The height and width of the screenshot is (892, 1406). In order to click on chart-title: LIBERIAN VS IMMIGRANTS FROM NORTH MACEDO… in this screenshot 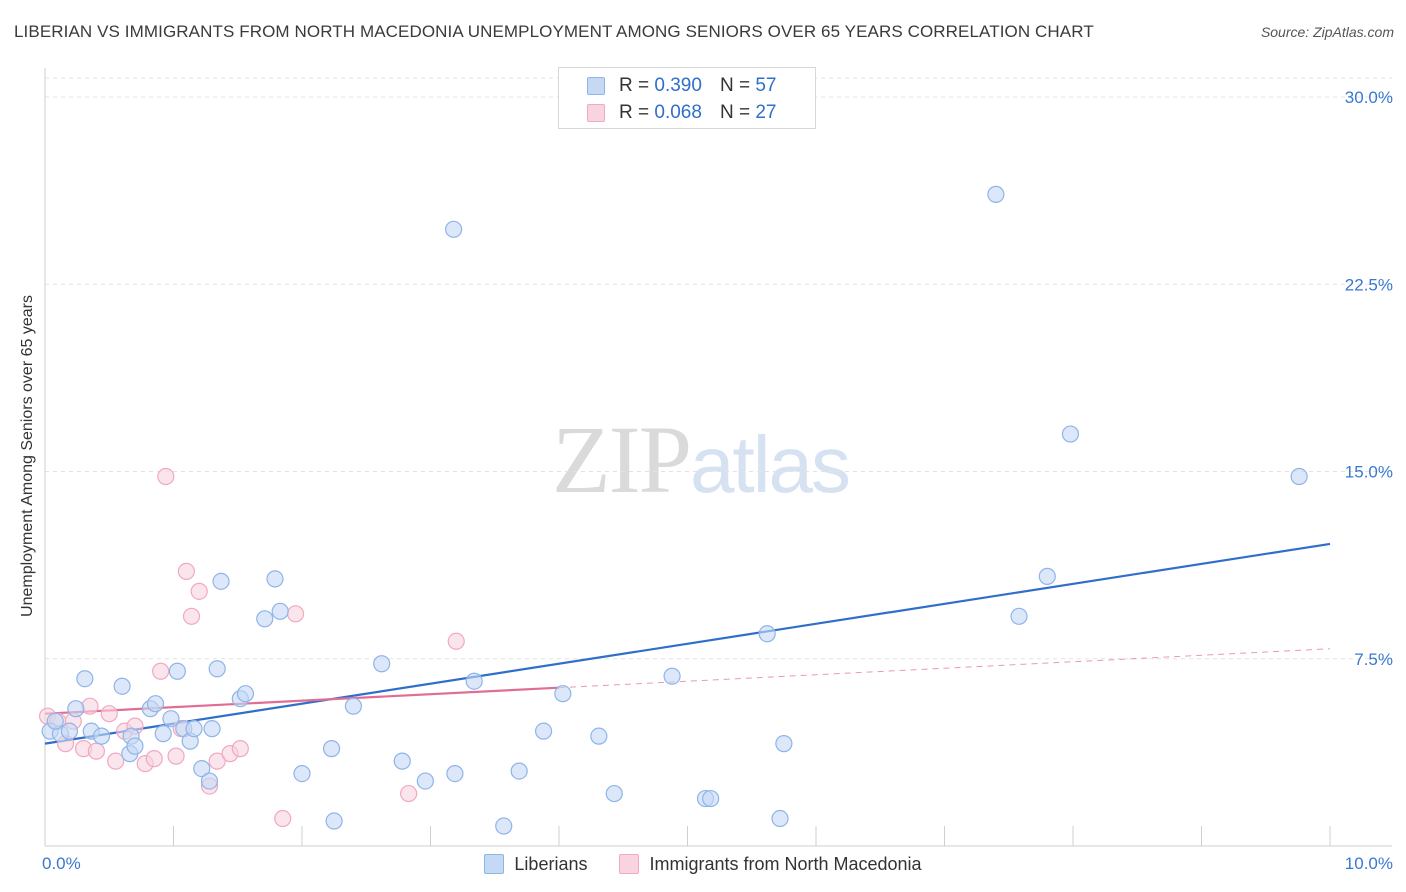, I will do `click(554, 31)`.